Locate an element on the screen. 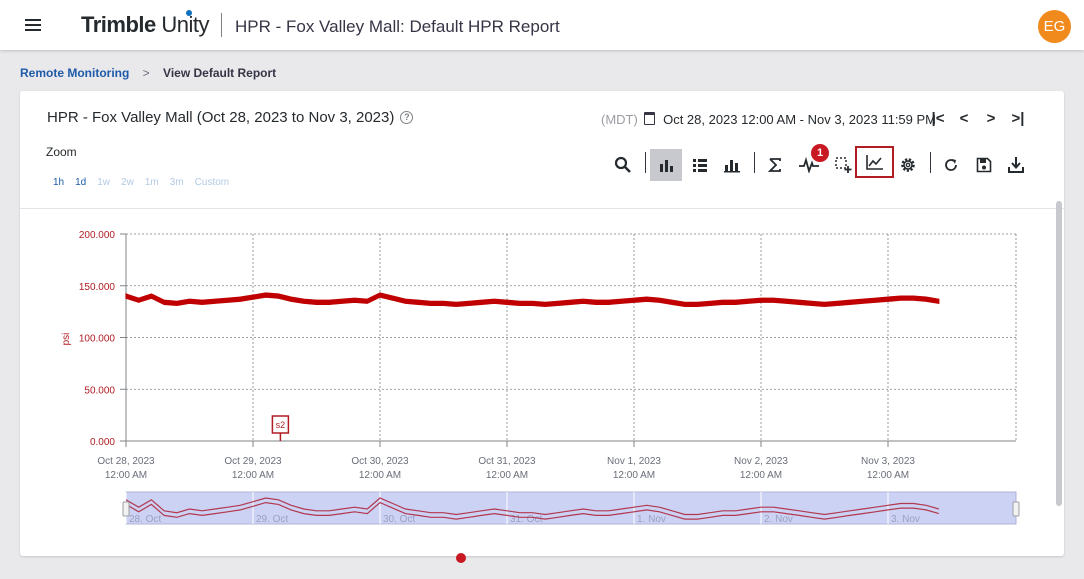 The width and height of the screenshot is (1084, 579). list-icon is located at coordinates (700, 165).